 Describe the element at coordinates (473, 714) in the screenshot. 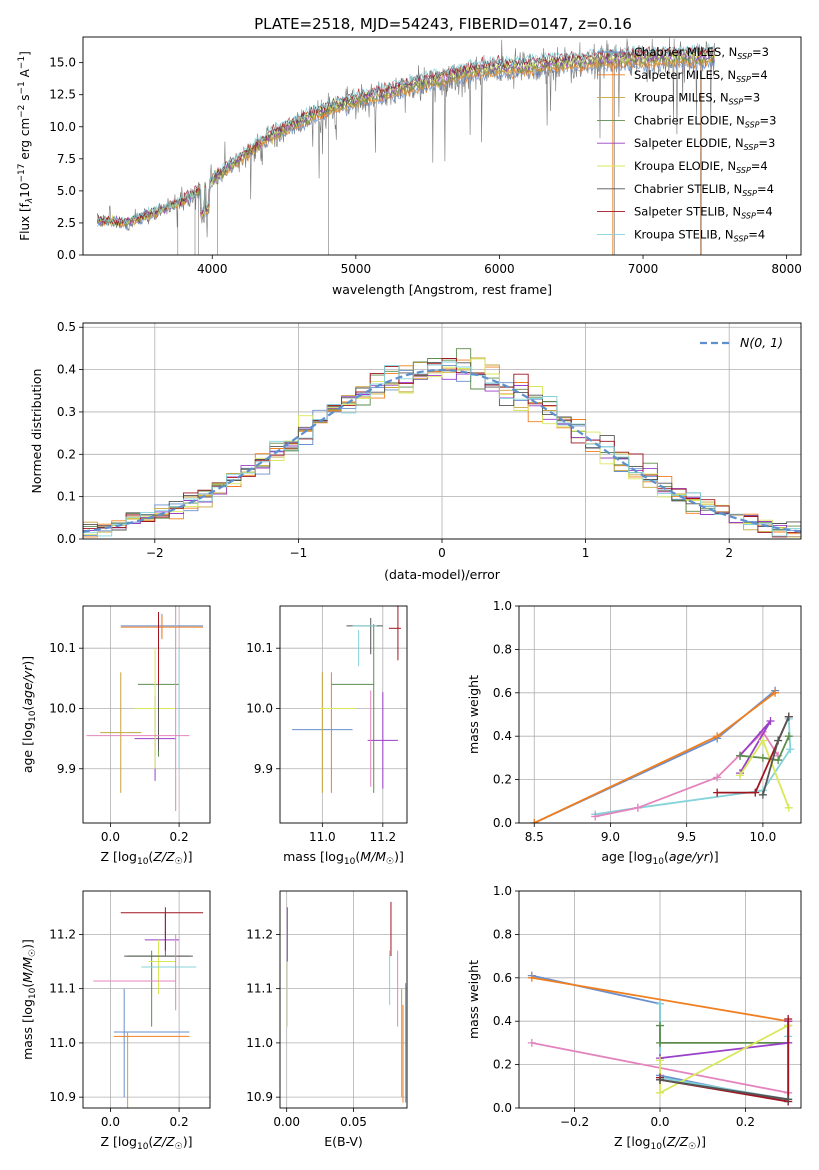

I see `y-axis-label: mass weight` at that location.